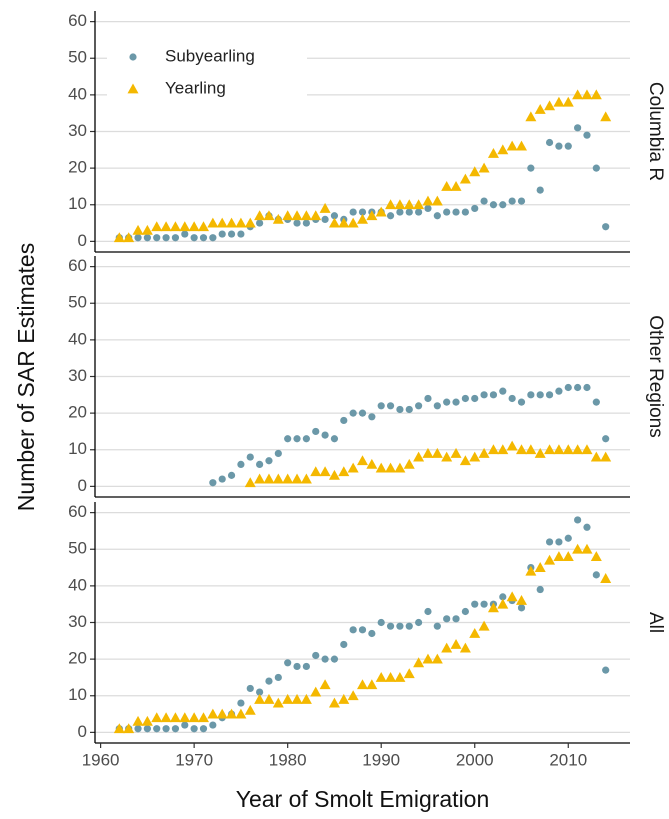 The image size is (669, 819). What do you see at coordinates (381, 759) in the screenshot?
I see `x-tick-label: 1990` at bounding box center [381, 759].